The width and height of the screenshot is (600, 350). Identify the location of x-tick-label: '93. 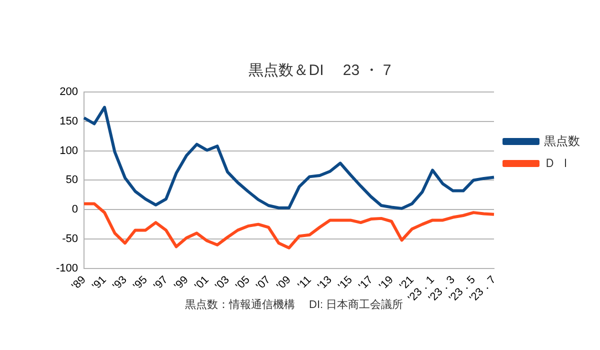
(120, 283).